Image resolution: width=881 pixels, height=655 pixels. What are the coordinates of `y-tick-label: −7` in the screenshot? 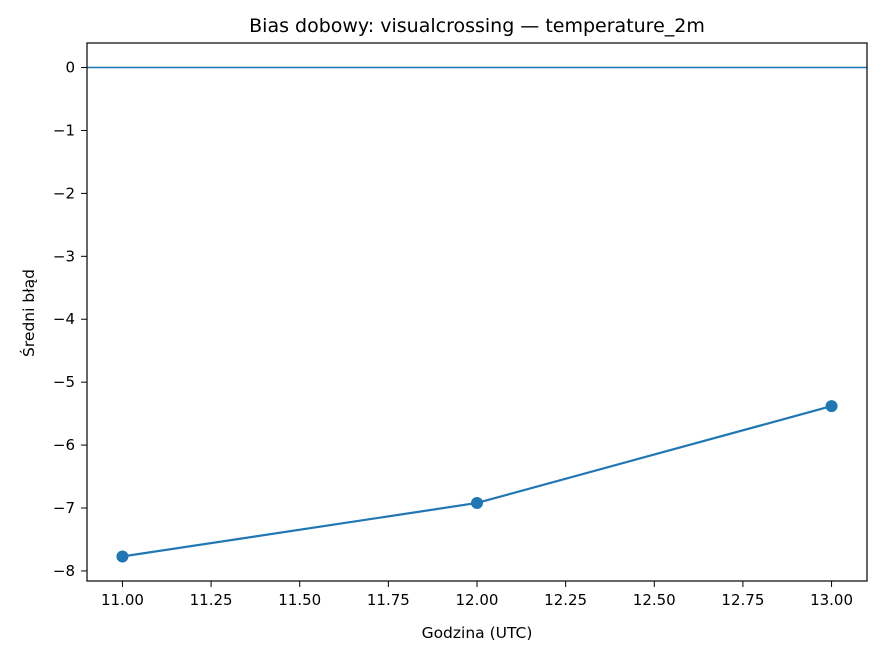 It's located at (64, 508).